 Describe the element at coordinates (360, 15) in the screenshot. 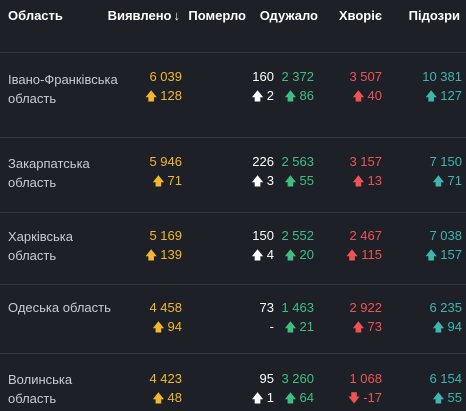

I see `header-sick: Хворіє` at that location.